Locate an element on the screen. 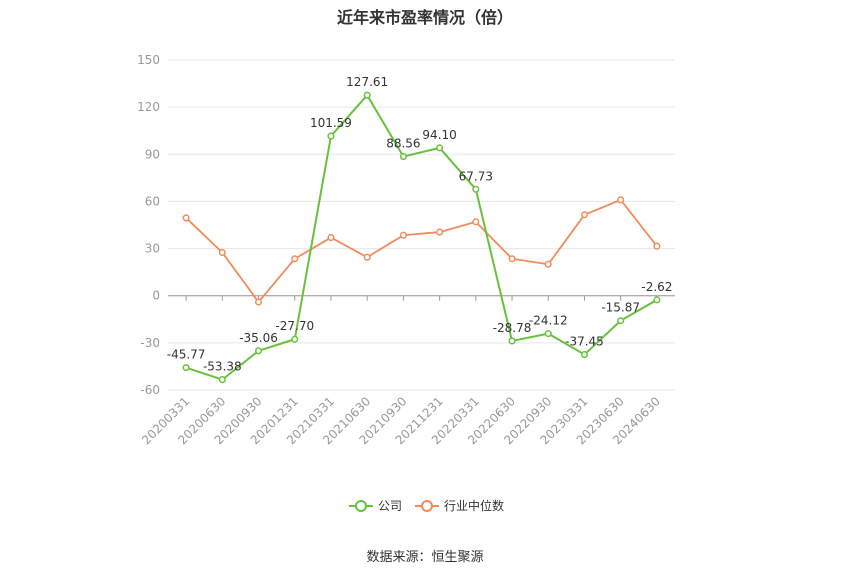  chart-title: 近年来市盈率情况（倍） is located at coordinates (424, 17).